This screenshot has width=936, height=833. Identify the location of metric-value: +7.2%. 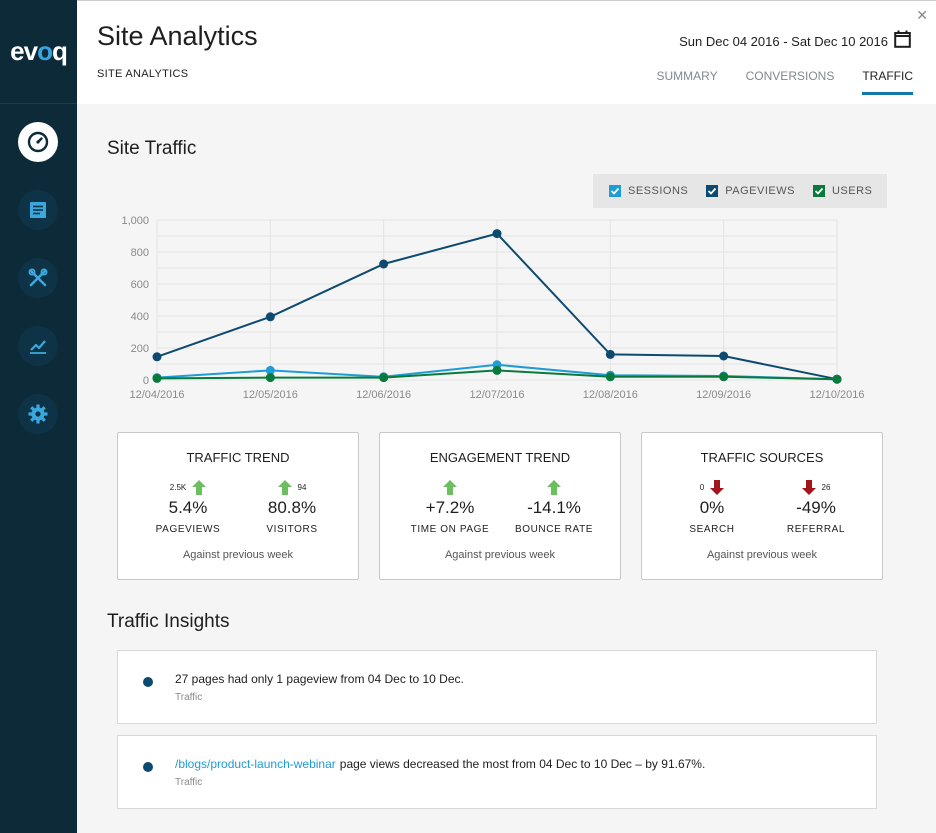
(450, 507).